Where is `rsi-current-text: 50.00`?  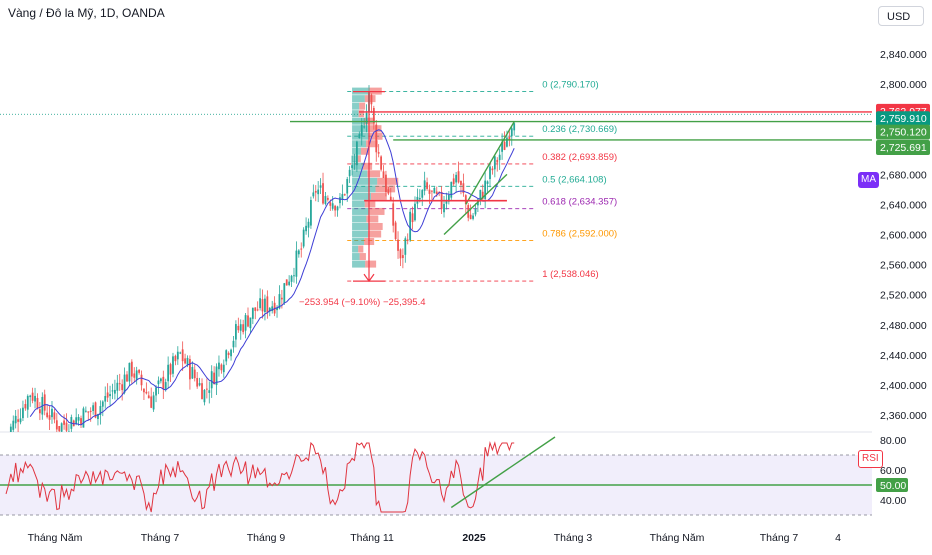 rsi-current-text: 50.00 is located at coordinates (893, 486).